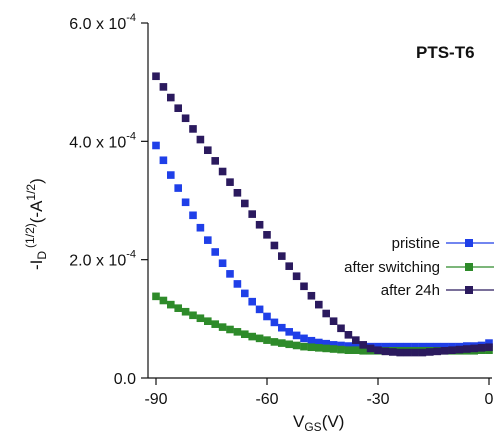  Describe the element at coordinates (266, 399) in the screenshot. I see `x-tick-label: -60` at that location.